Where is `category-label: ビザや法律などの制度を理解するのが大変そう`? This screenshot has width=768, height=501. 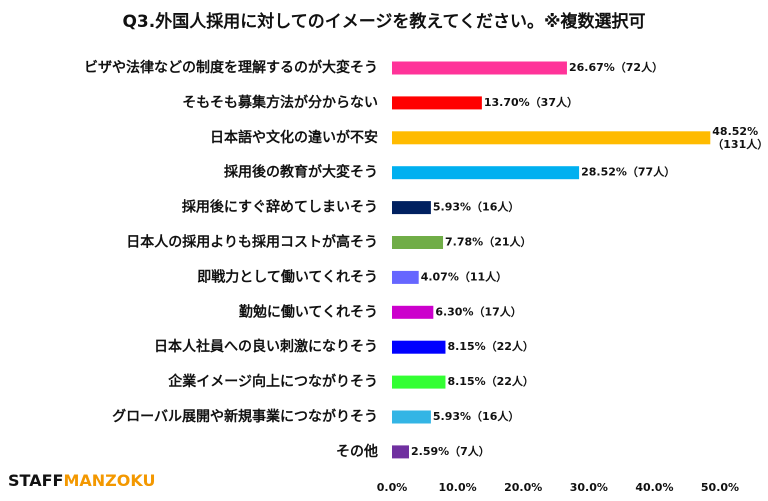 category-label: ビザや法律などの制度を理解するのが大変そう is located at coordinates (231, 67).